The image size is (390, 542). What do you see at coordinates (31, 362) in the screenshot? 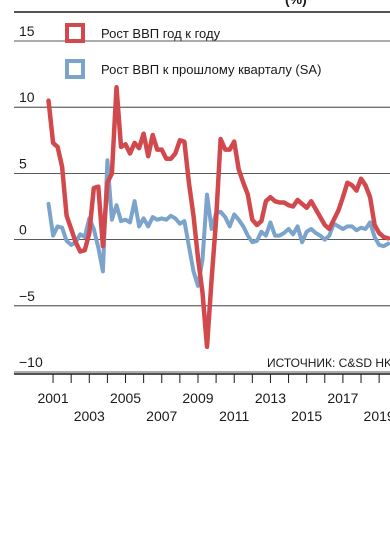
I see `y-tick-label: −10` at bounding box center [31, 362].